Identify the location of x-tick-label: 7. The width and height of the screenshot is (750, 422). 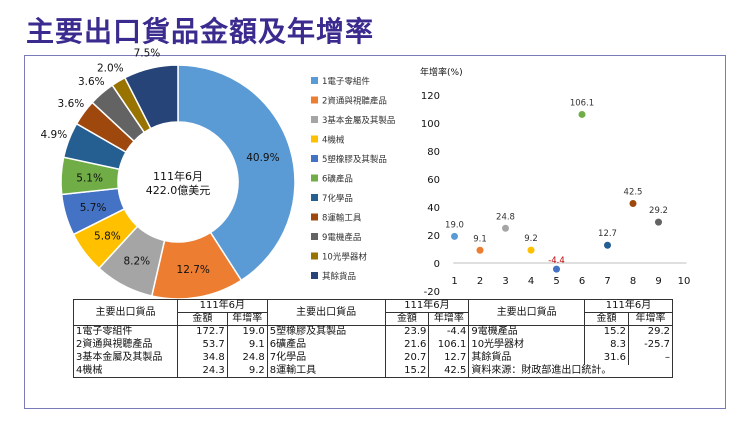
(607, 281).